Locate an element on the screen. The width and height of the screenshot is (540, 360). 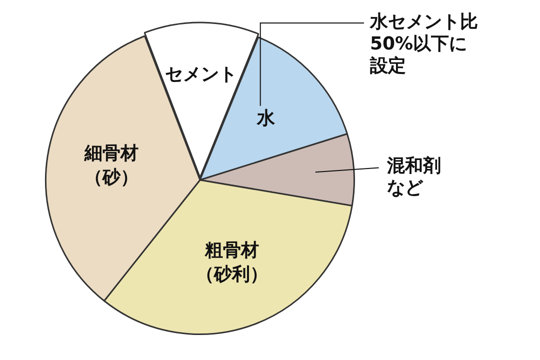
slice-label: セメント is located at coordinates (201, 74).